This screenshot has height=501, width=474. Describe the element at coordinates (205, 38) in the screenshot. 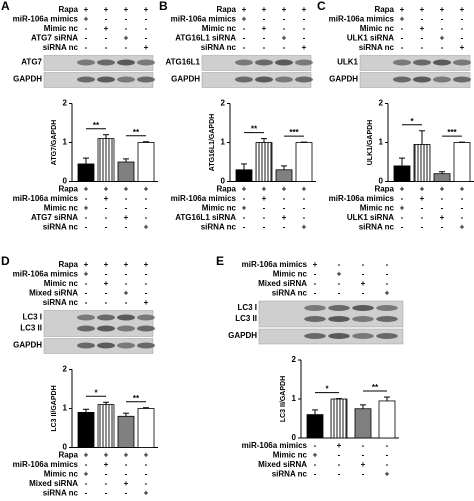

I see `treatment-label: ATG16L1 siRNA` at that location.